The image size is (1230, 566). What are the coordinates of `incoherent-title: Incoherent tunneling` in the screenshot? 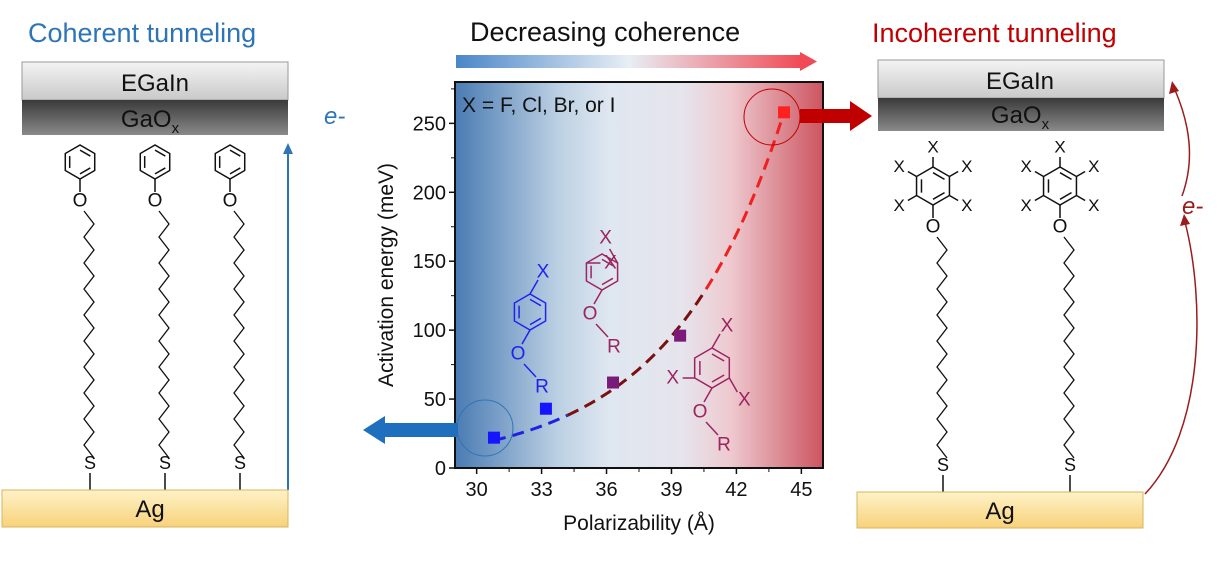 It's located at (994, 33).